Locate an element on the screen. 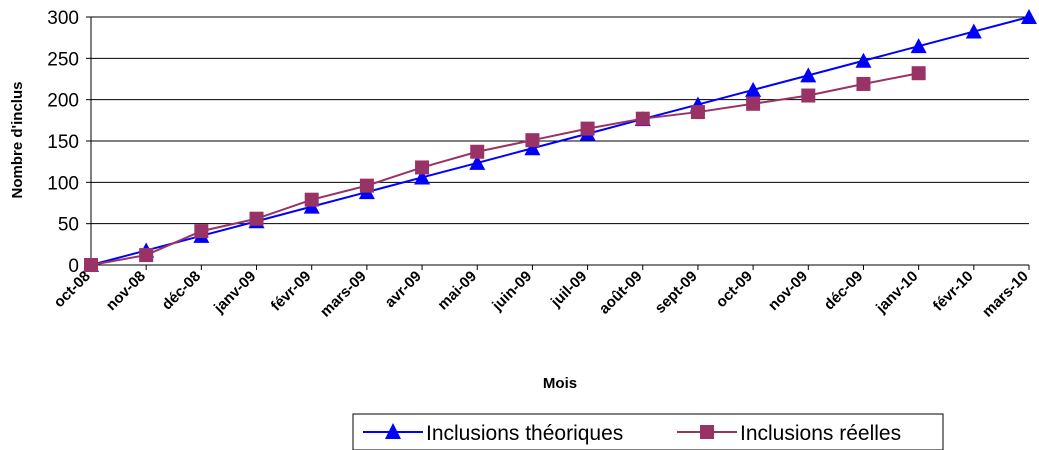 The height and width of the screenshot is (450, 1039). y-axis-ticks: 0 50 100 150 200 250 300 is located at coordinates (69, 142).